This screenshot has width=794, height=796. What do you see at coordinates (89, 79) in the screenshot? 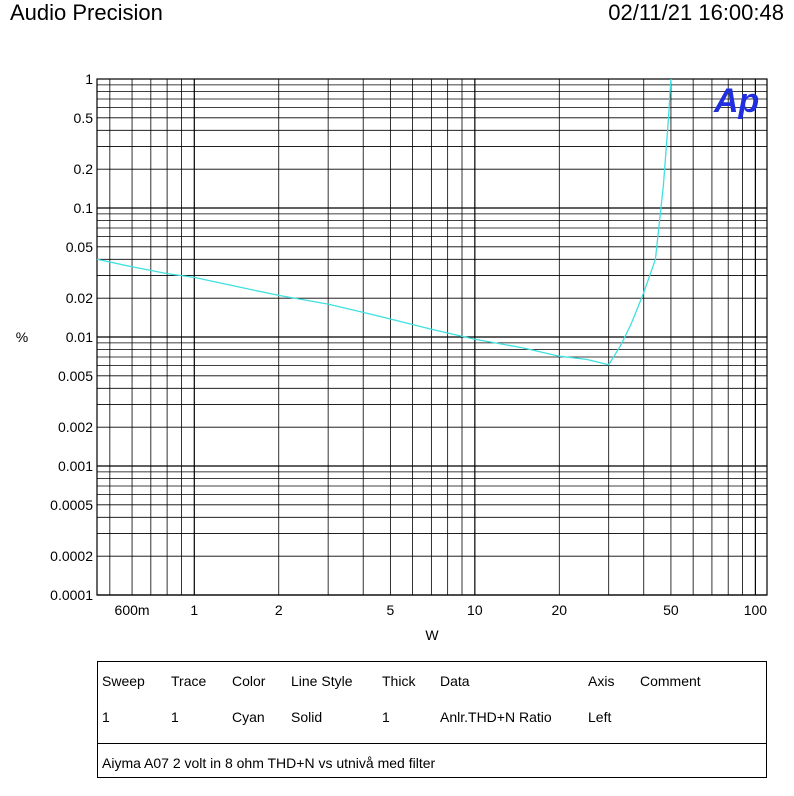
I see `y-tick-label: 1` at bounding box center [89, 79].